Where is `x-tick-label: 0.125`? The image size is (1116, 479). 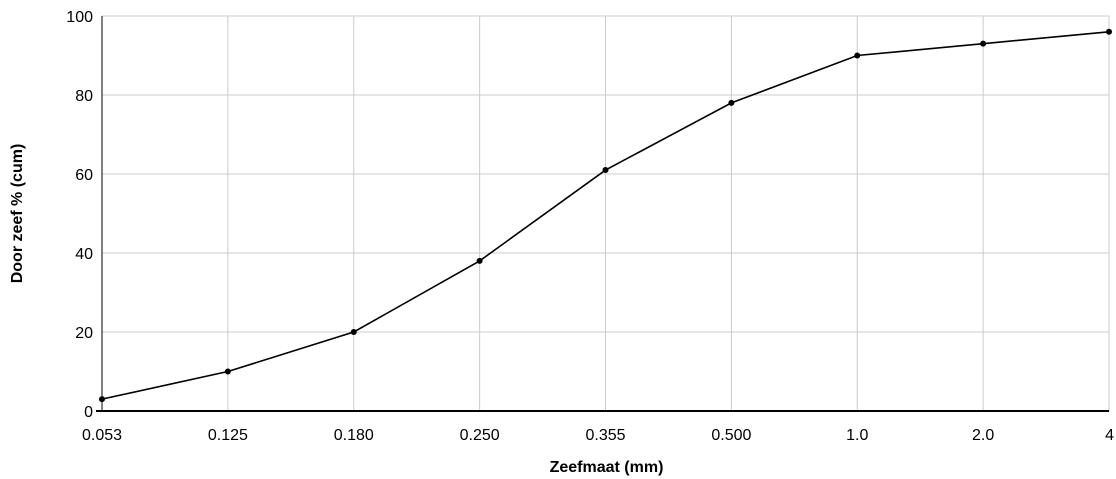 x-tick-label: 0.125 is located at coordinates (228, 435).